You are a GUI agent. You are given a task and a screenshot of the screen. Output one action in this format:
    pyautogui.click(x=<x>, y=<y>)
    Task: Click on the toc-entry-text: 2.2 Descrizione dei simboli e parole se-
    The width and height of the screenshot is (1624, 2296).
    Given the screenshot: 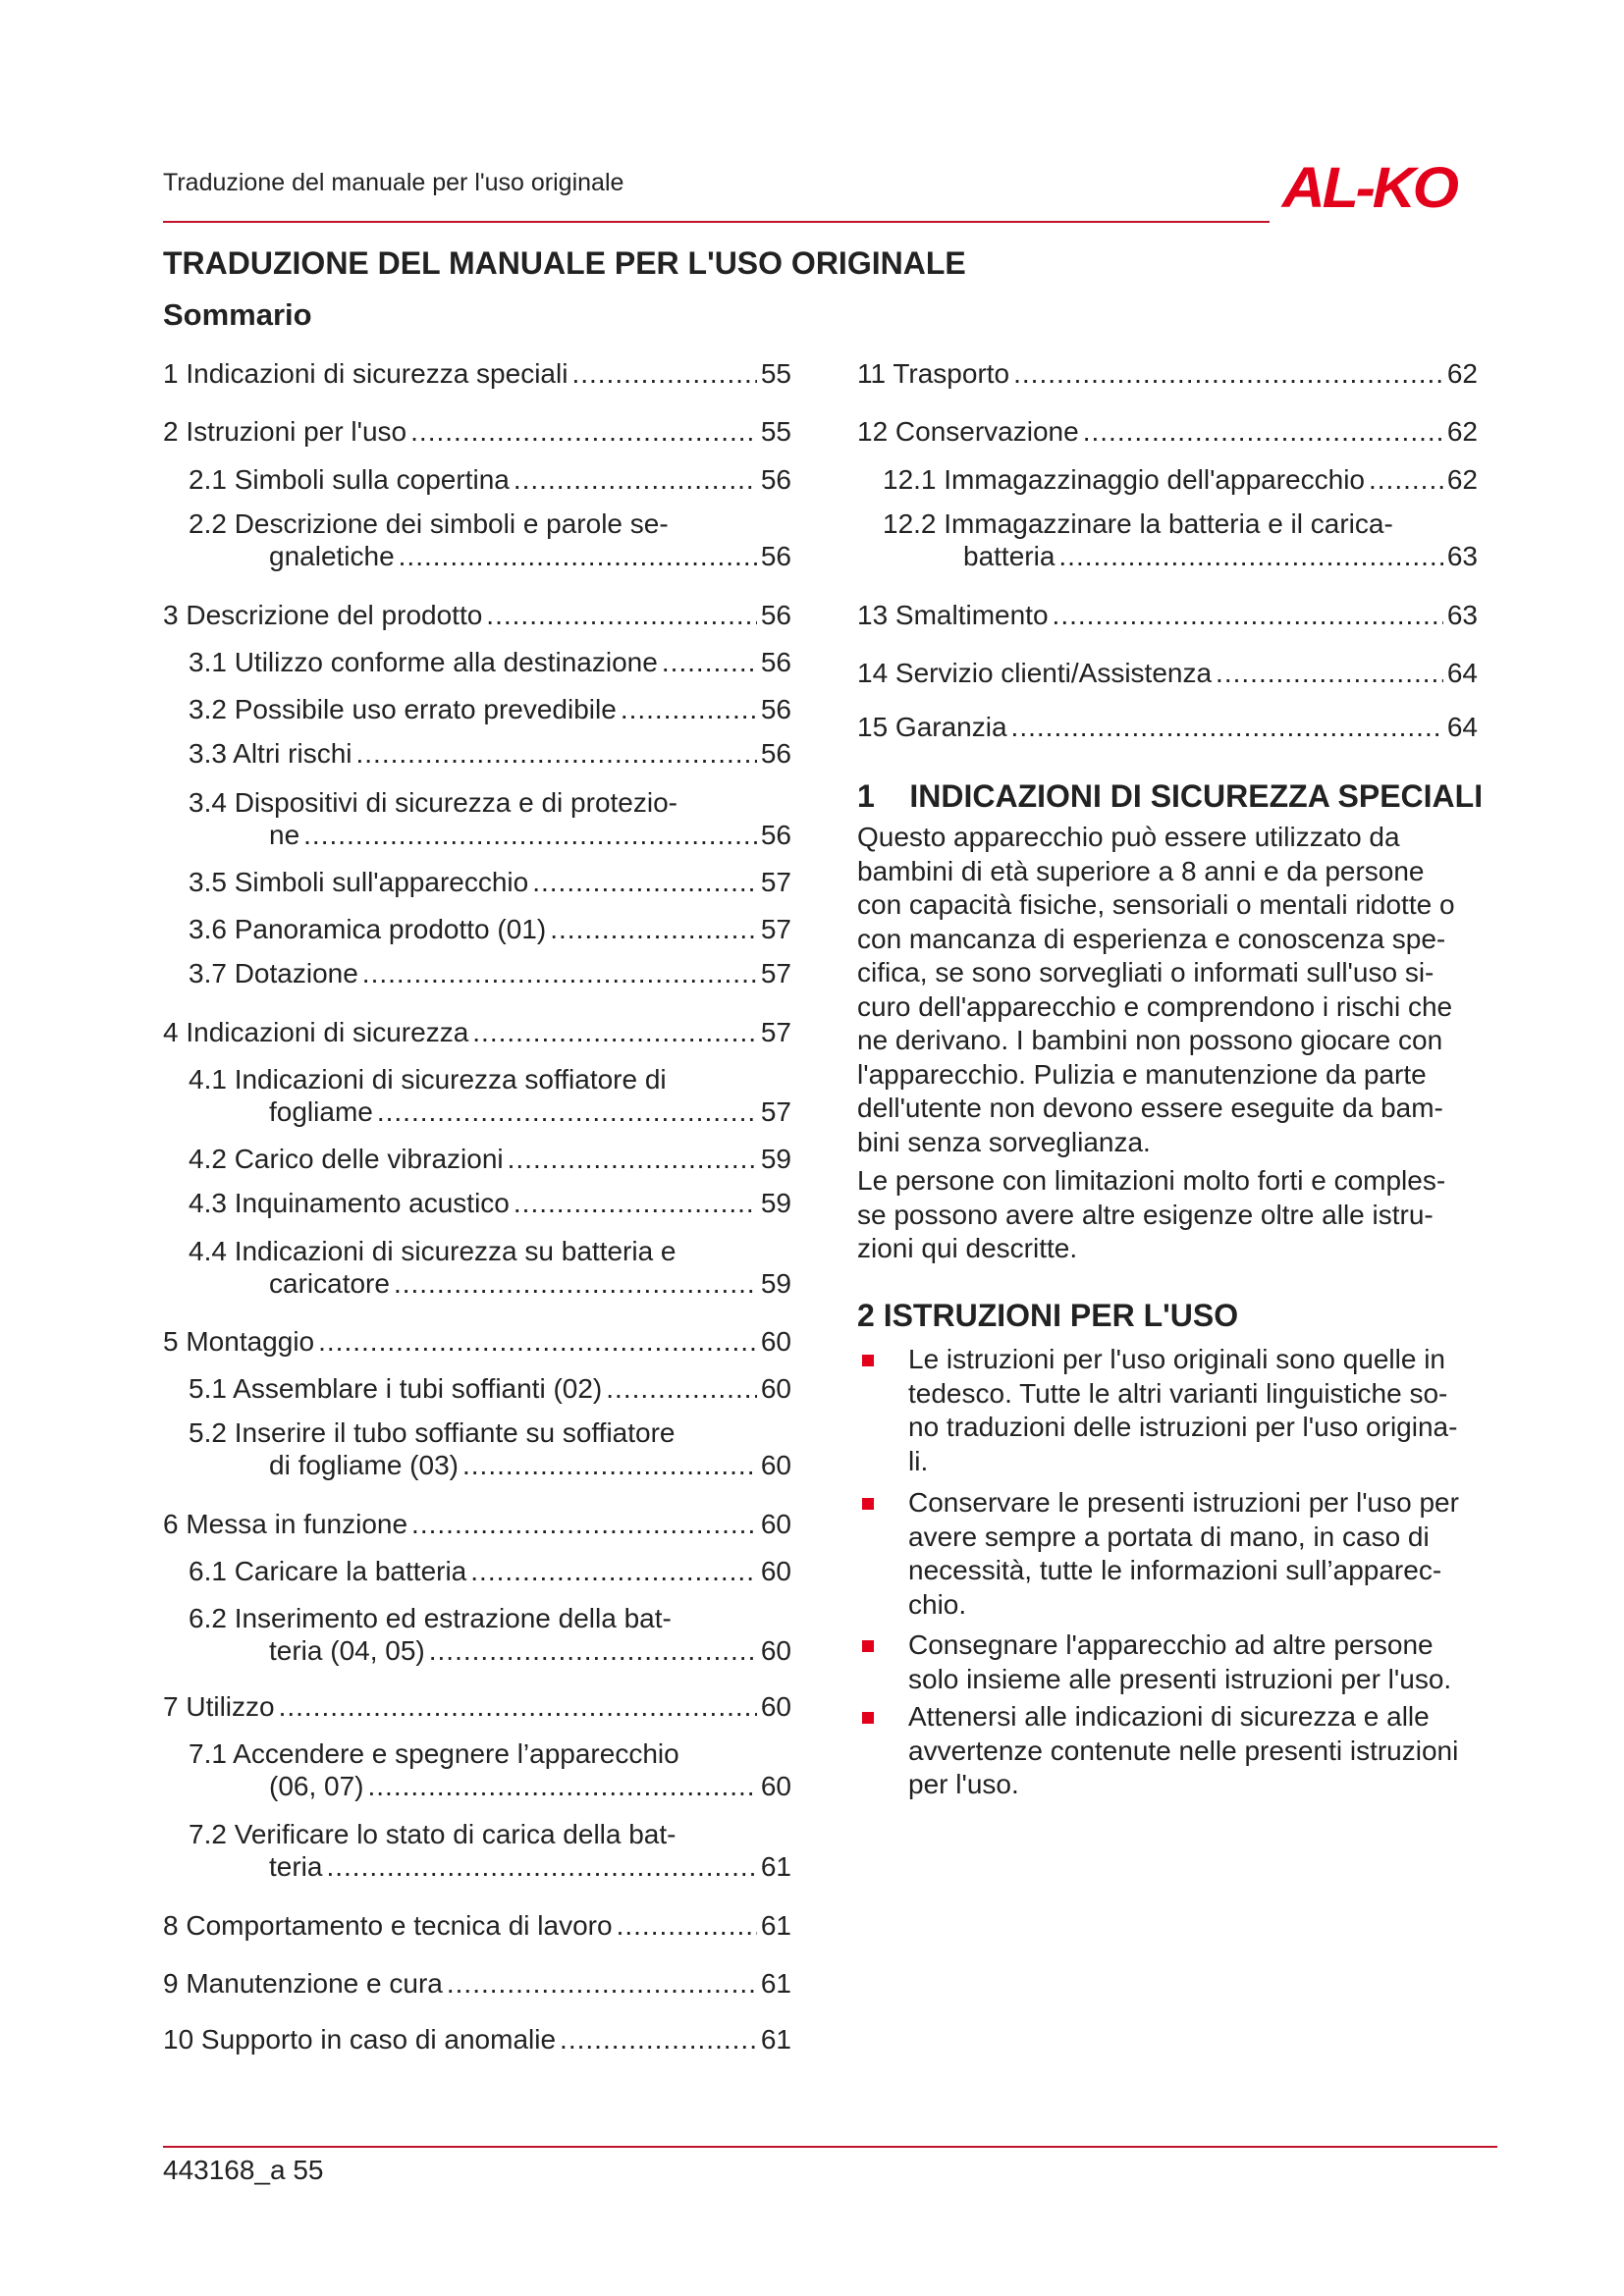 What is the action you would take?
    pyautogui.click(x=429, y=523)
    